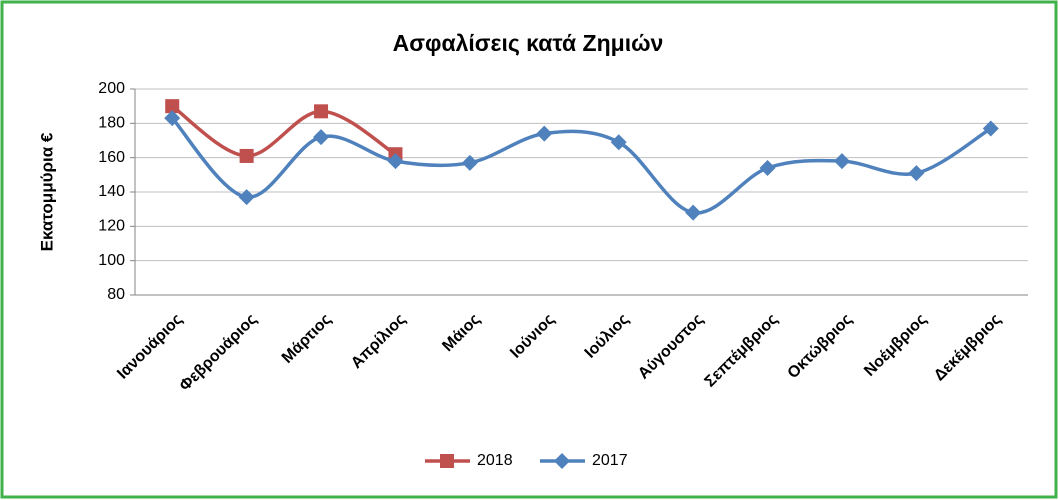  I want to click on y-tick-label: 140, so click(111, 191).